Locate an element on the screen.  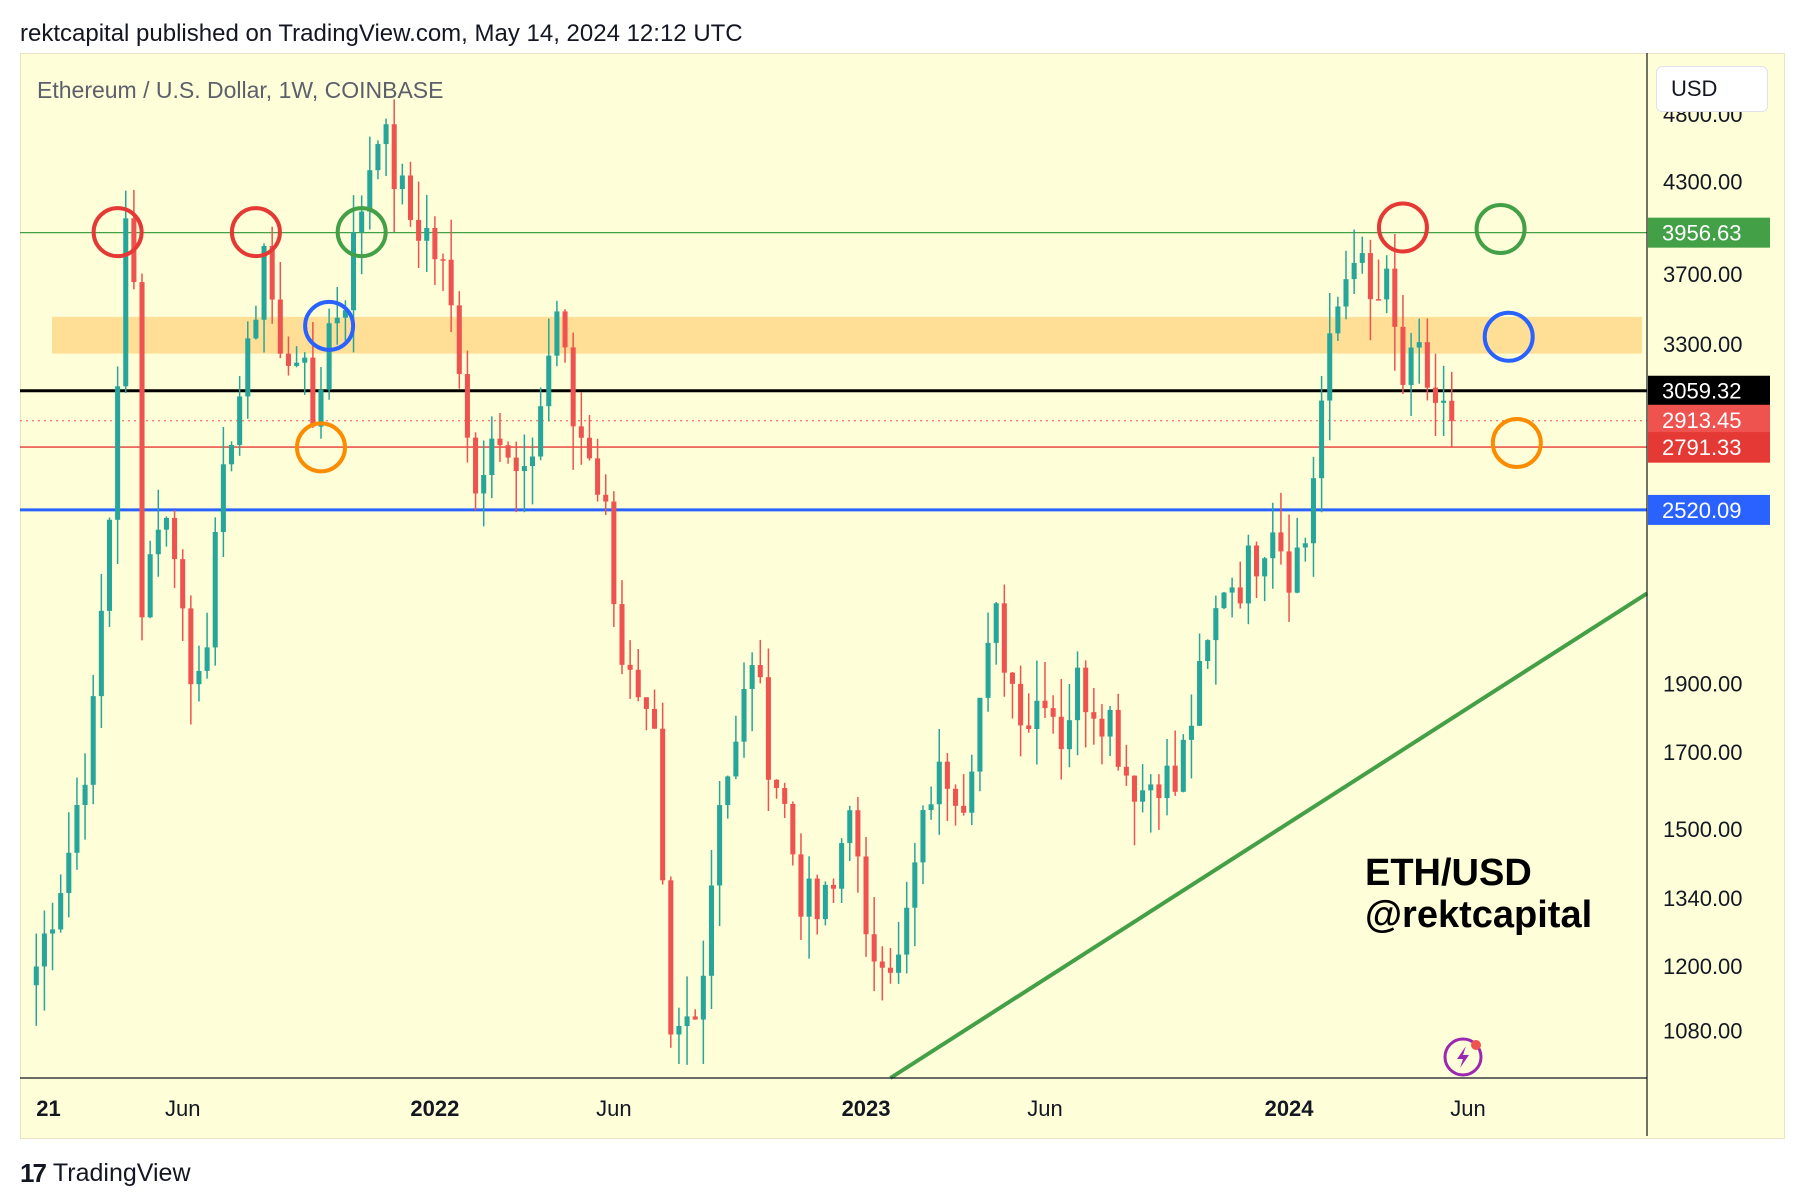
currency-selector: USD is located at coordinates (1712, 89).